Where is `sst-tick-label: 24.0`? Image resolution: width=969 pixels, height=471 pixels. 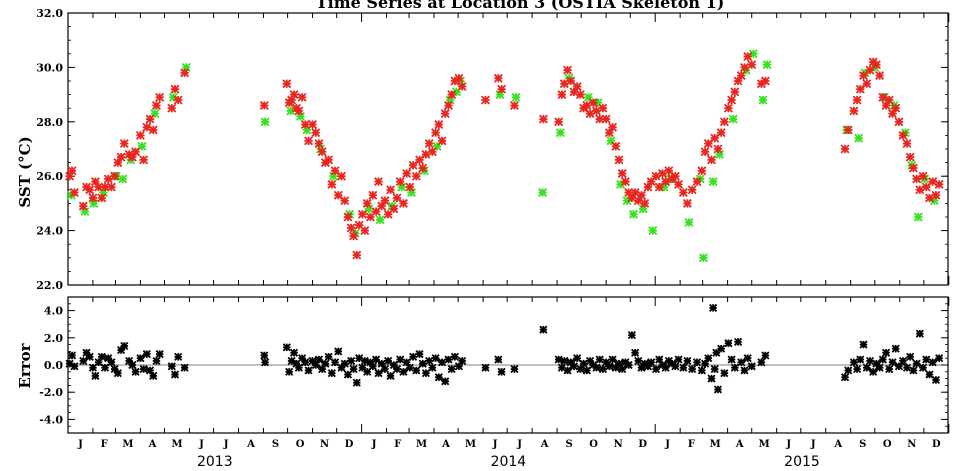
sst-tick-label: 24.0 is located at coordinates (49, 231).